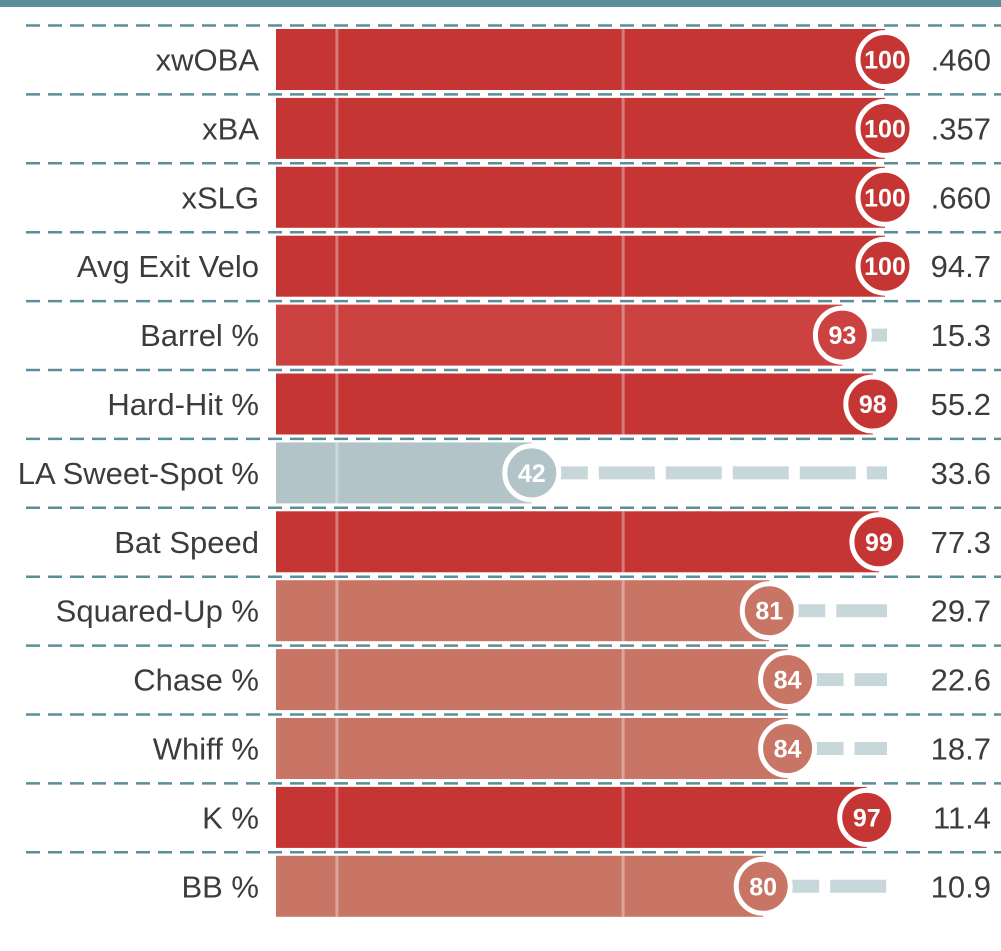 The width and height of the screenshot is (1001, 951). I want to click on percentile-bar-avg-exit-velo, so click(580, 266).